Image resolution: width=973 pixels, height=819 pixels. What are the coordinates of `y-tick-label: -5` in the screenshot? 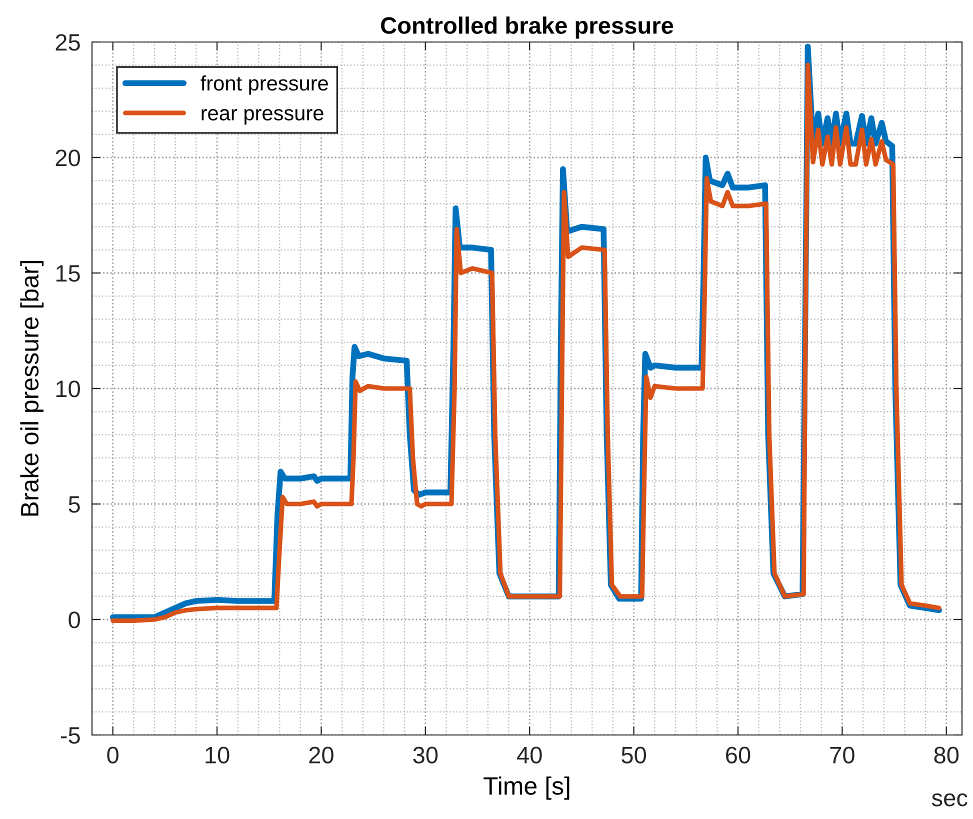 It's located at (70, 735).